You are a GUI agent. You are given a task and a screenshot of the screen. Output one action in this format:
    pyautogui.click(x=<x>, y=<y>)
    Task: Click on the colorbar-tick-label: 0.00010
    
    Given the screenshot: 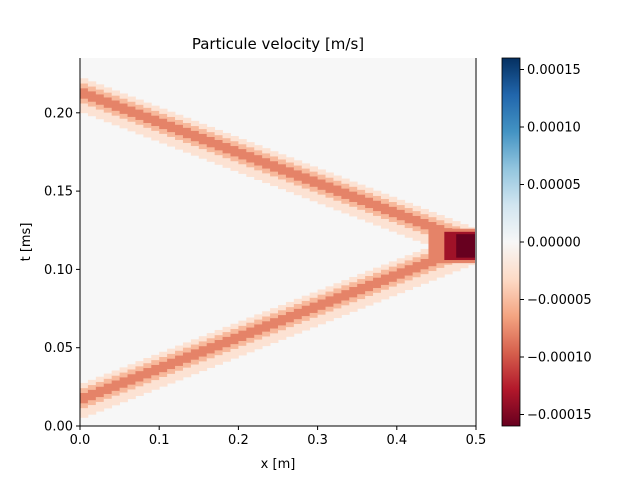 What is the action you would take?
    pyautogui.click(x=554, y=128)
    